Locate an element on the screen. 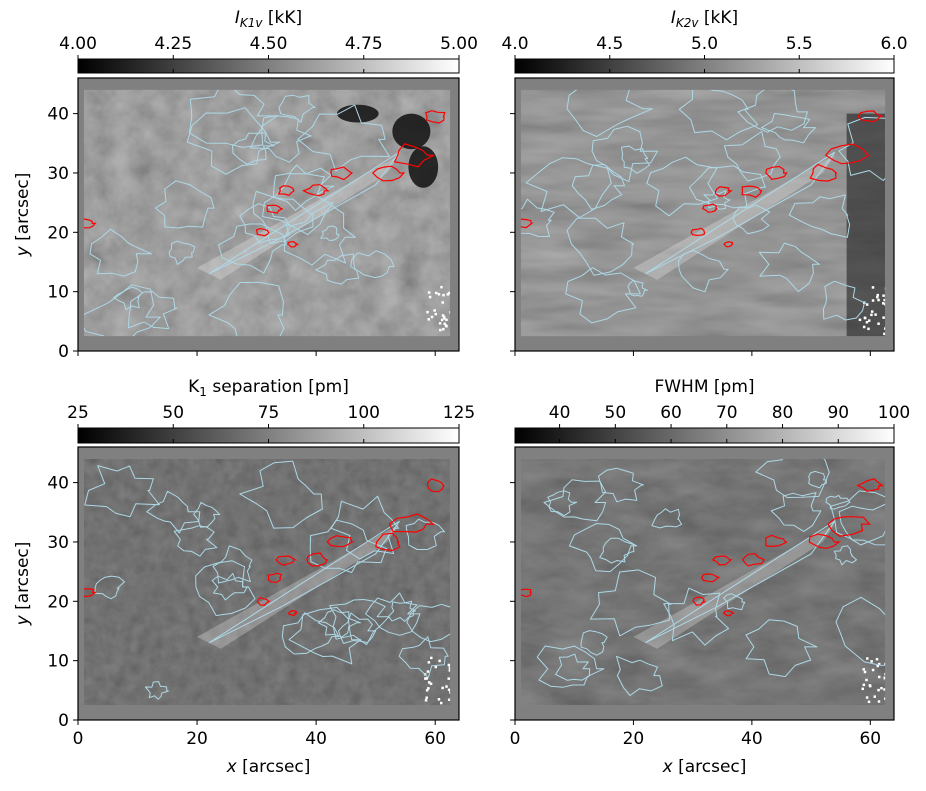 Image resolution: width=926 pixels, height=791 pixels. colorbar-tick-label: 25 is located at coordinates (78, 413).